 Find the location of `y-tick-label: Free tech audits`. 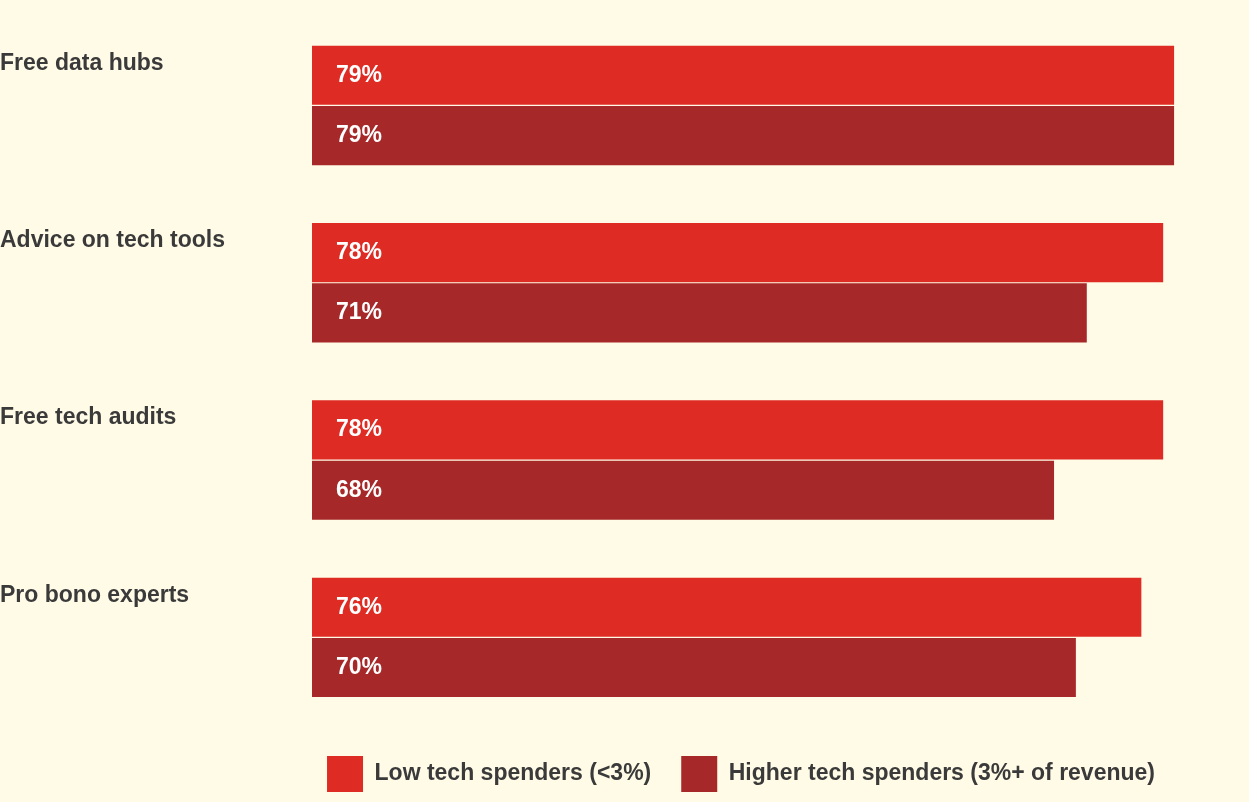

y-tick-label: Free tech audits is located at coordinates (88, 416).